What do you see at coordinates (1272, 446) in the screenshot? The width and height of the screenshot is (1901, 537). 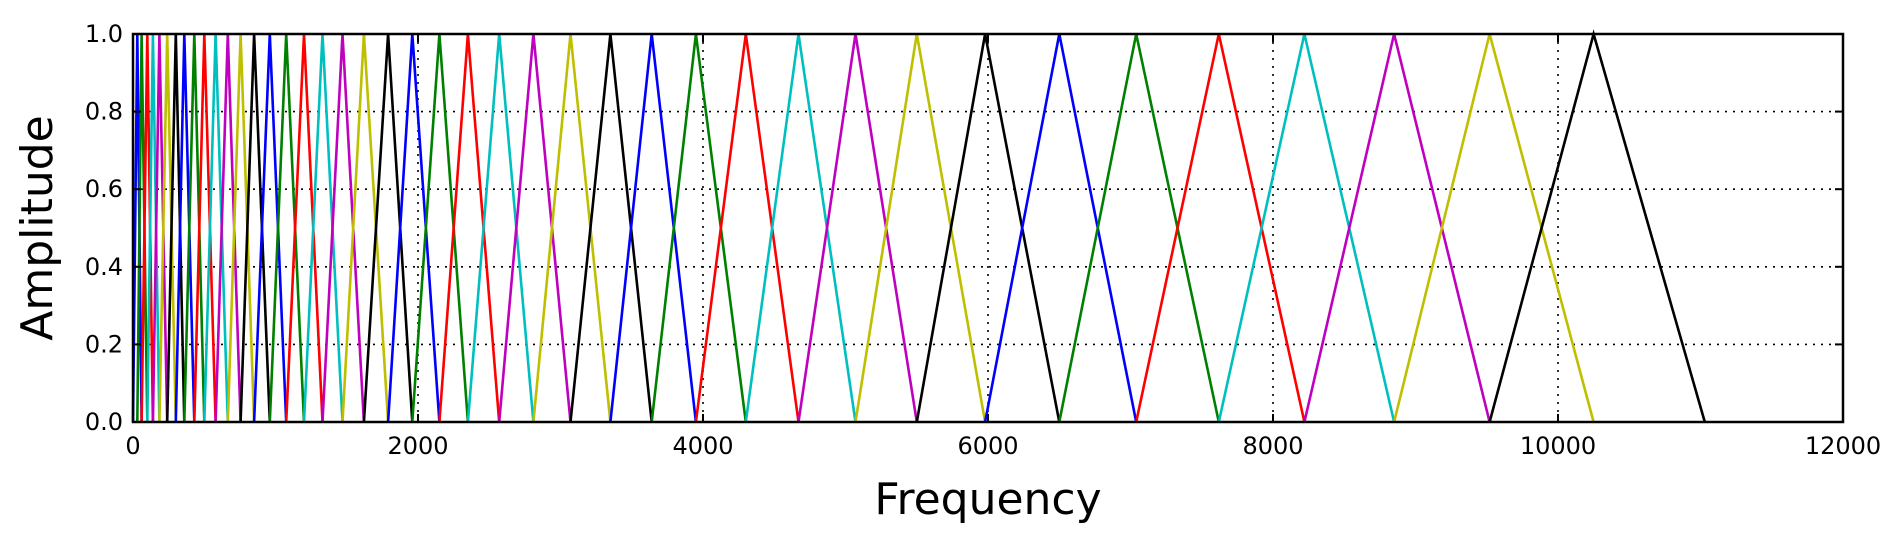 I see `x-tick-label: 8000` at bounding box center [1272, 446].